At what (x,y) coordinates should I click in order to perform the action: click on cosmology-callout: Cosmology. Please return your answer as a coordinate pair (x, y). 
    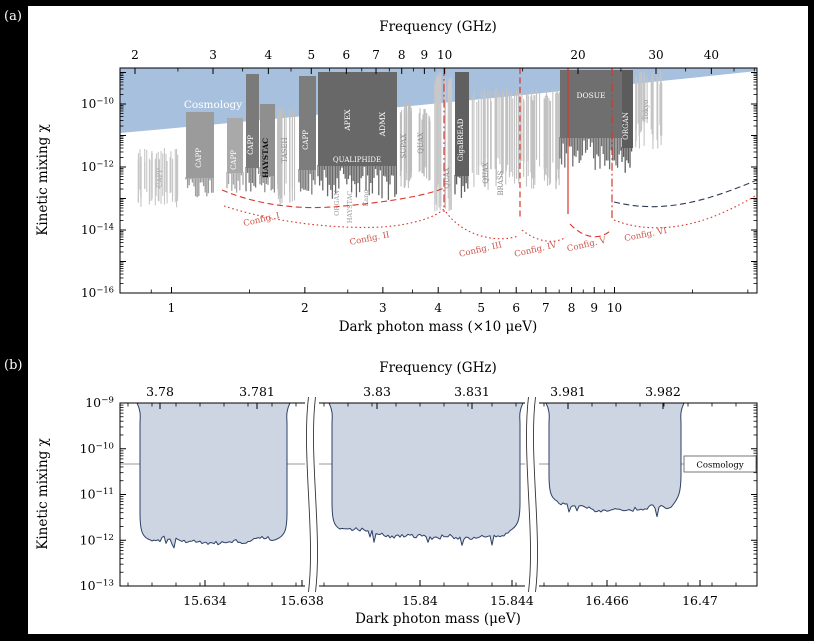
    Looking at the image, I should click on (720, 464).